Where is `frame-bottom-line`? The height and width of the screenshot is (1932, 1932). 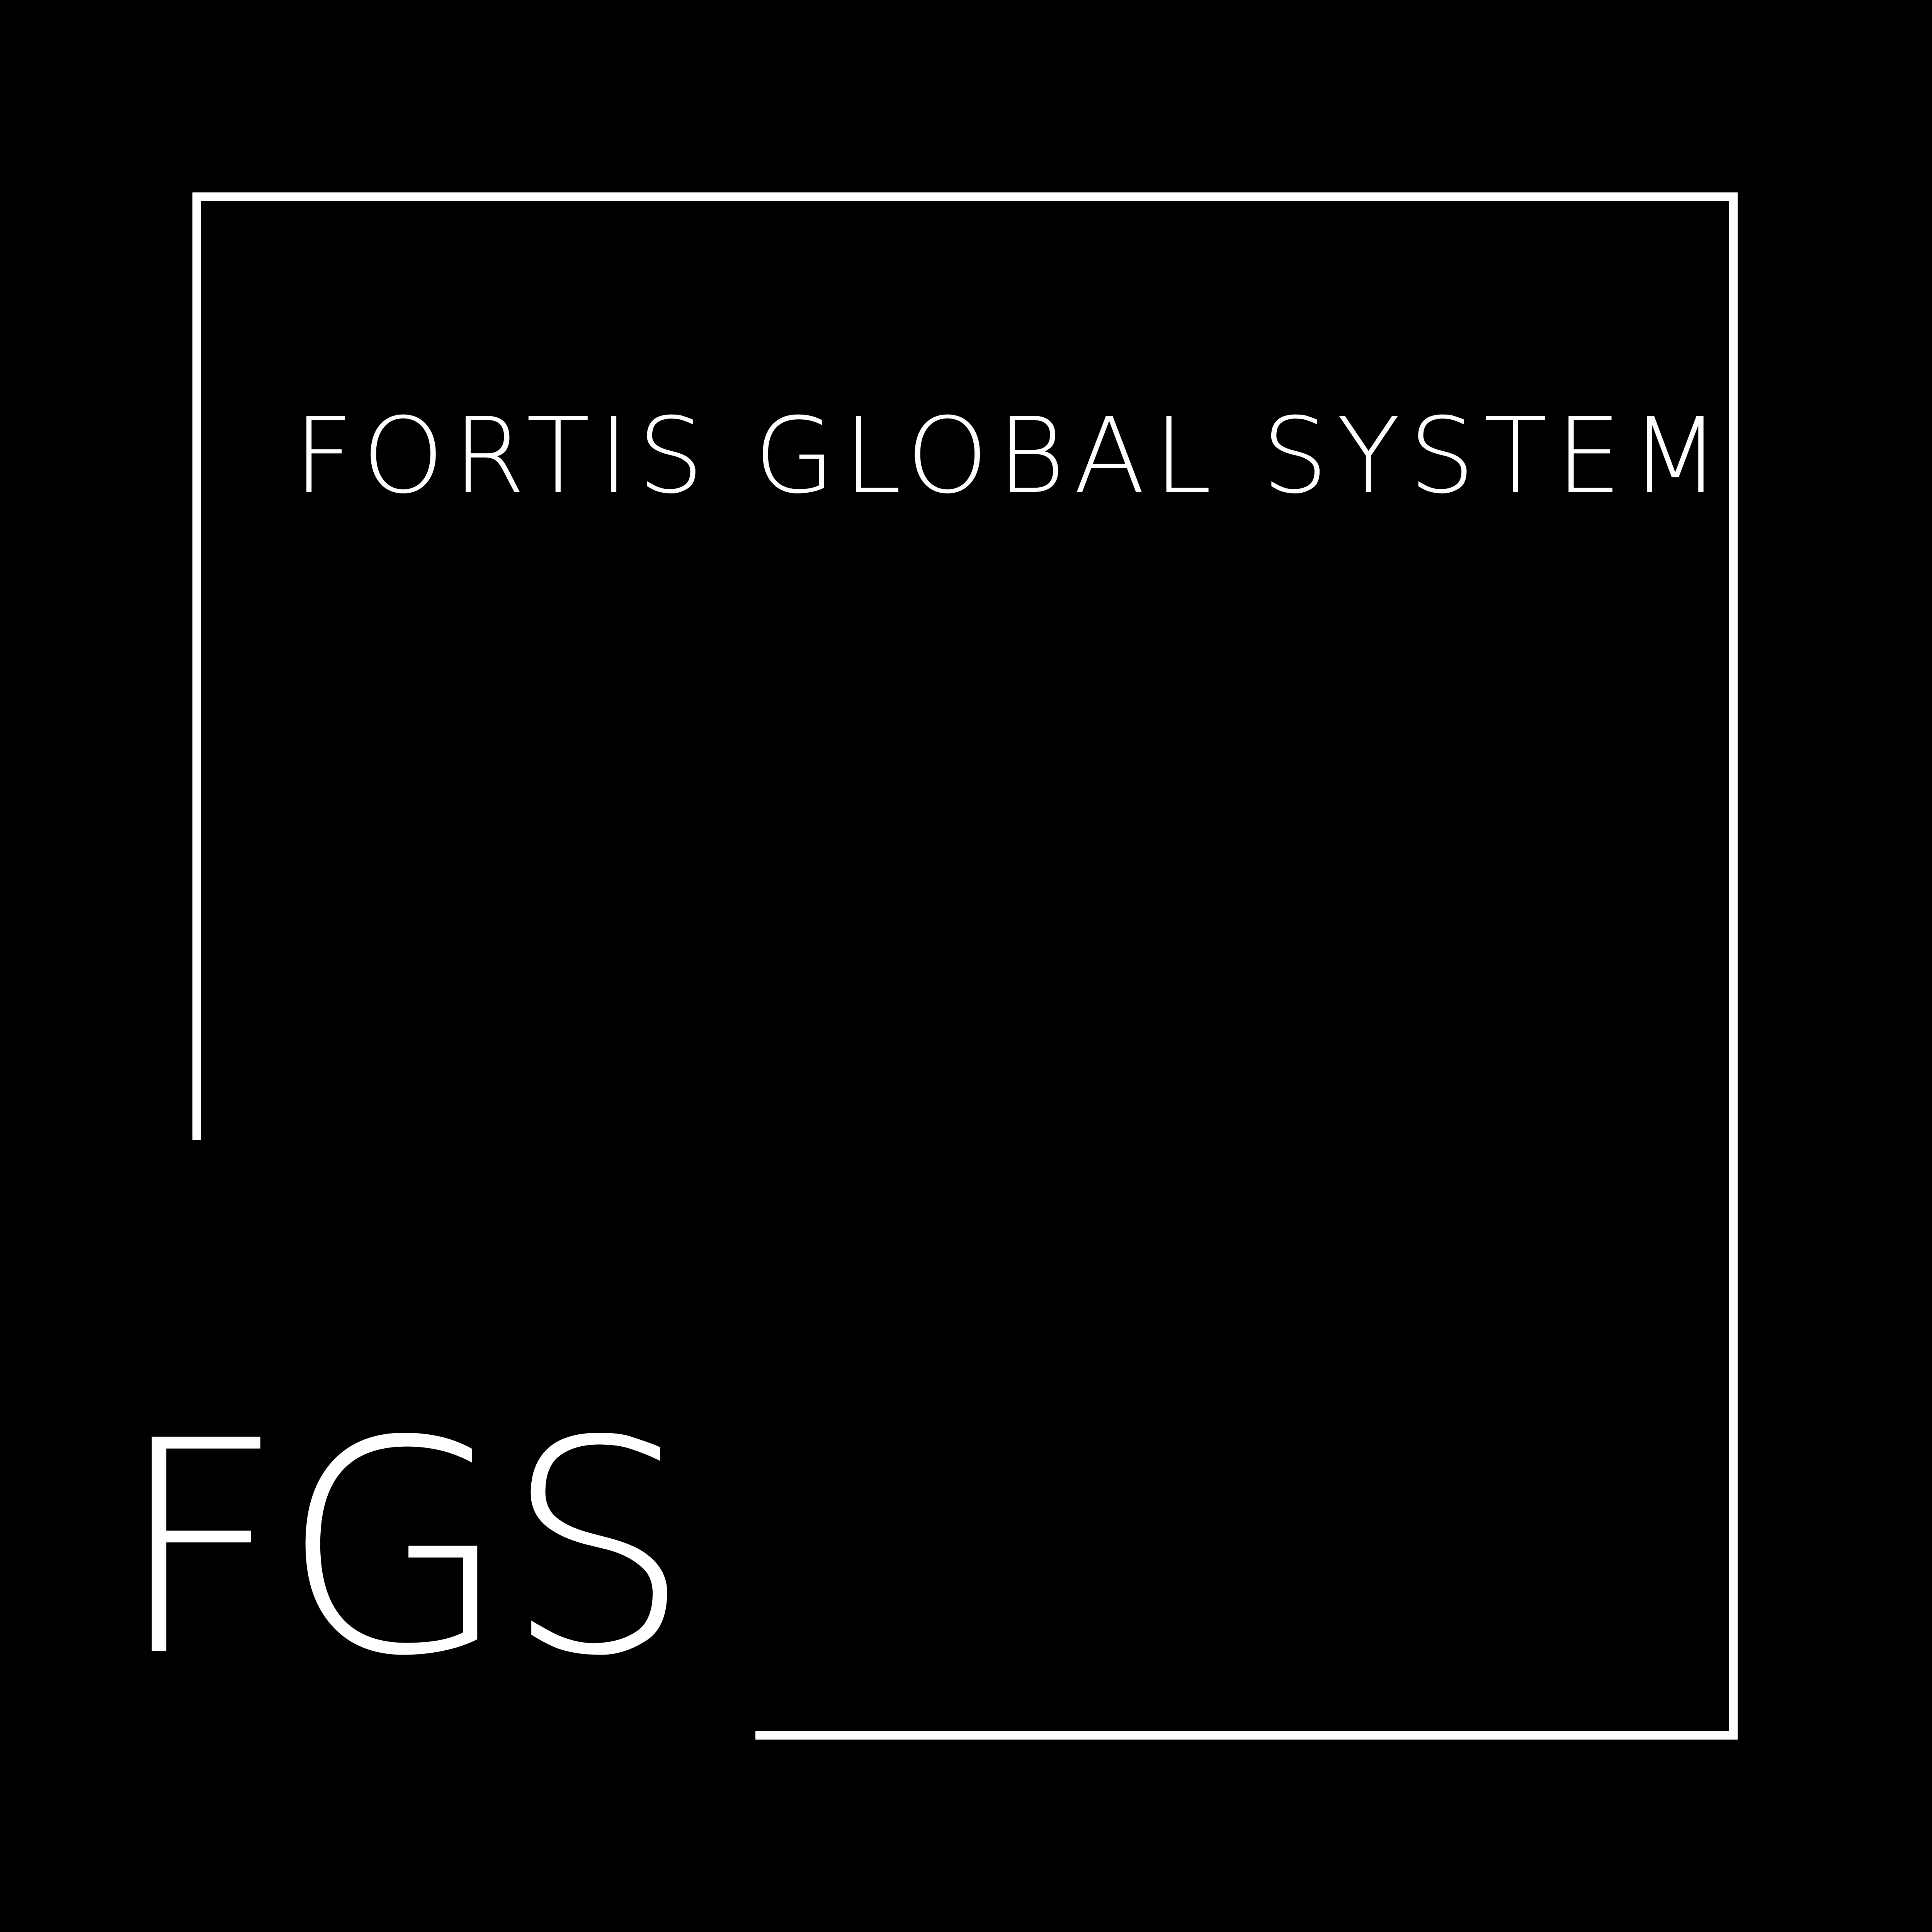
frame-bottom-line is located at coordinates (1247, 1736).